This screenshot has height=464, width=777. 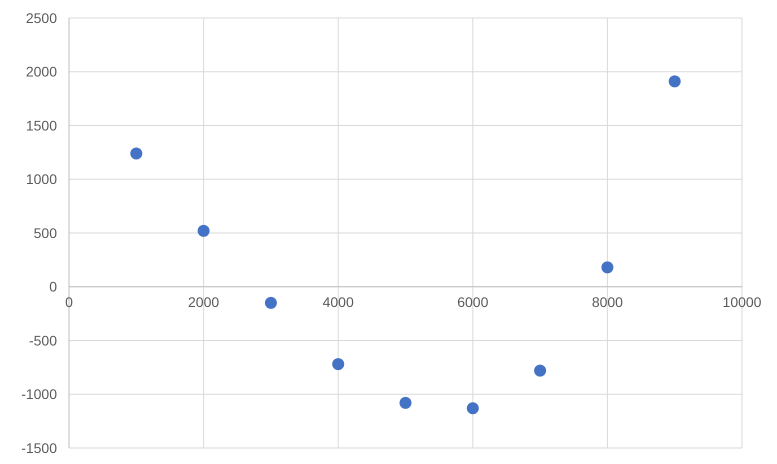 What do you see at coordinates (608, 302) in the screenshot?
I see `x-tick-label: 8000` at bounding box center [608, 302].